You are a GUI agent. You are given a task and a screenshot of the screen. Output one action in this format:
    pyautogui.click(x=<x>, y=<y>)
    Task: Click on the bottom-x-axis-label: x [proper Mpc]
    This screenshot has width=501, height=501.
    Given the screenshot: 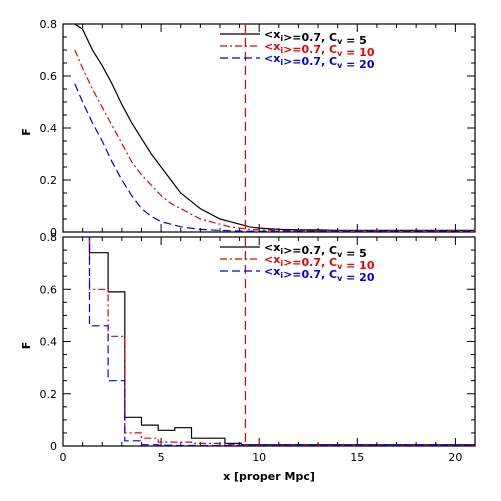 What is the action you would take?
    pyautogui.click(x=269, y=476)
    